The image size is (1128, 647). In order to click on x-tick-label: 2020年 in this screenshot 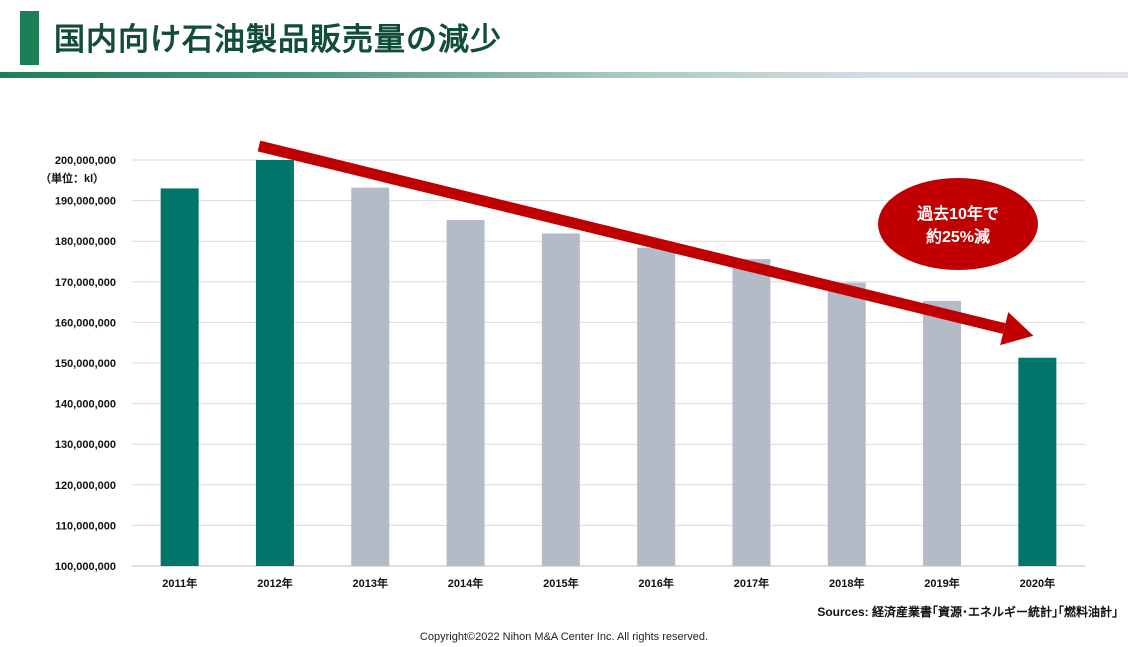, I will do `click(1037, 583)`.